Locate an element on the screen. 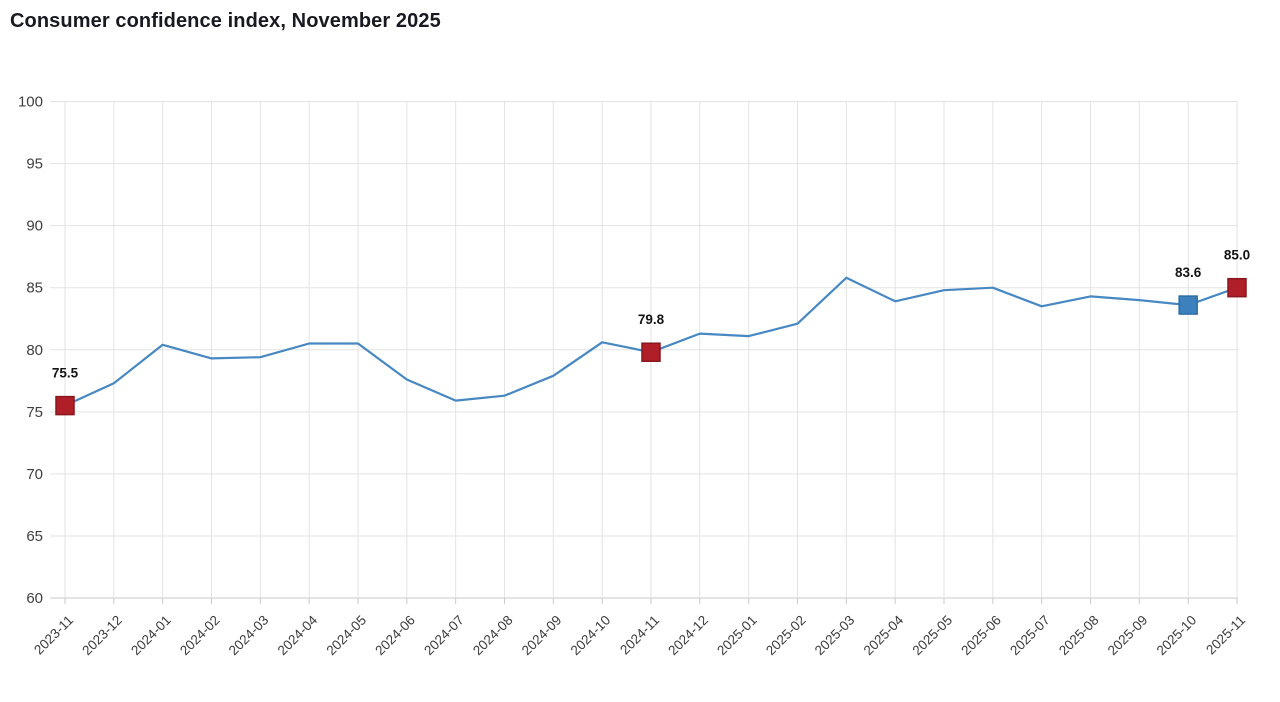  y-axis-tick-label: 90 is located at coordinates (34, 226).